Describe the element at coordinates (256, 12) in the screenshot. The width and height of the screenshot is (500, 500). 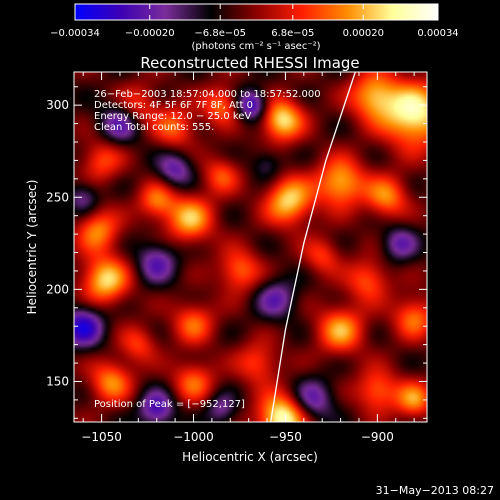
I see `colorbar` at that location.